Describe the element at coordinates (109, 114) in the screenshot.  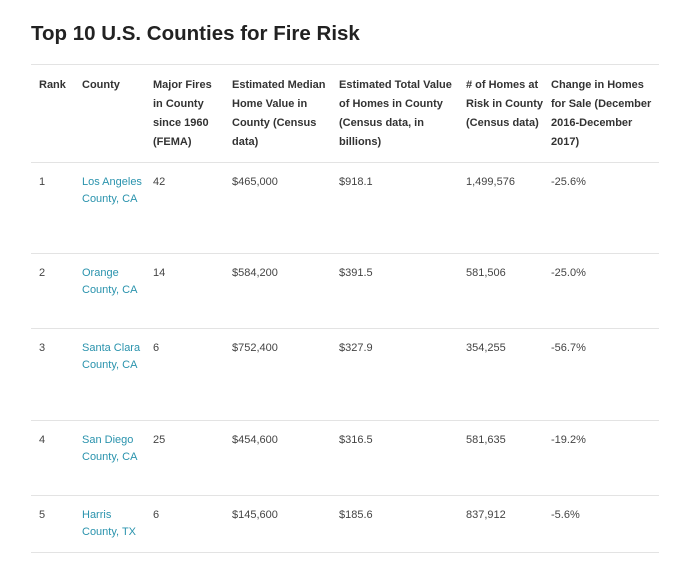
I see `column-header-county: County` at that location.